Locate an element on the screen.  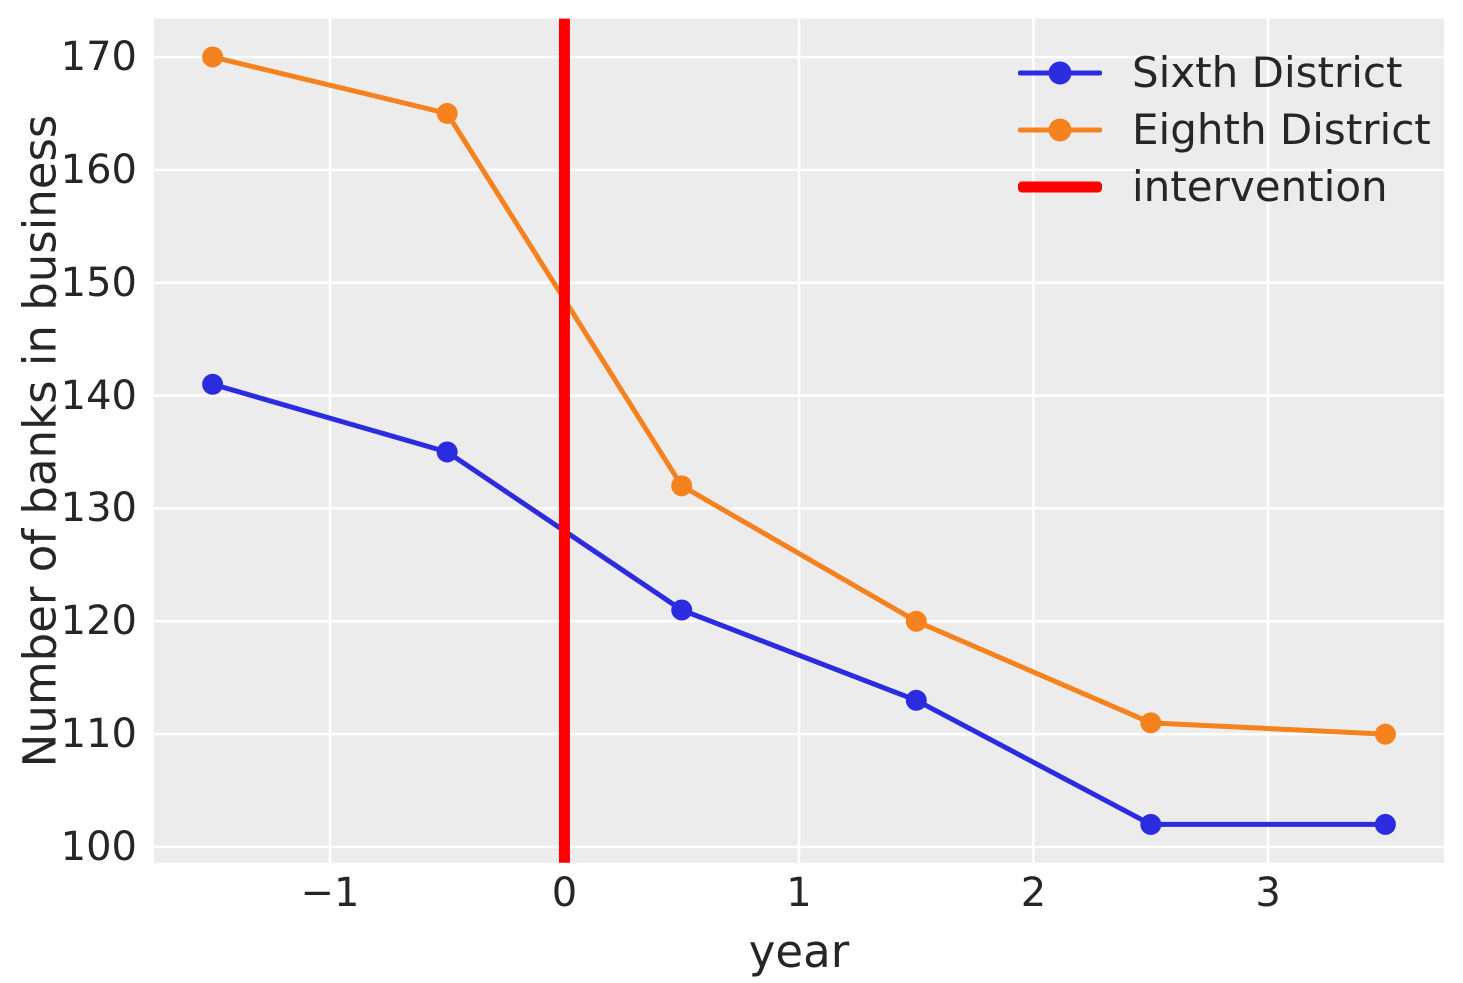
y-tick-label: 120 is located at coordinates (98, 621).